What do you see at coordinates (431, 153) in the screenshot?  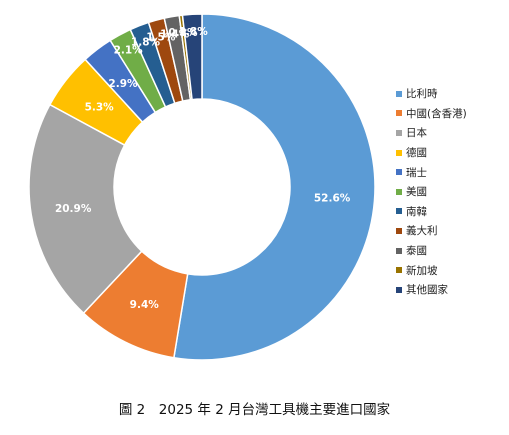 I see `legend-item-4: 德國` at bounding box center [431, 153].